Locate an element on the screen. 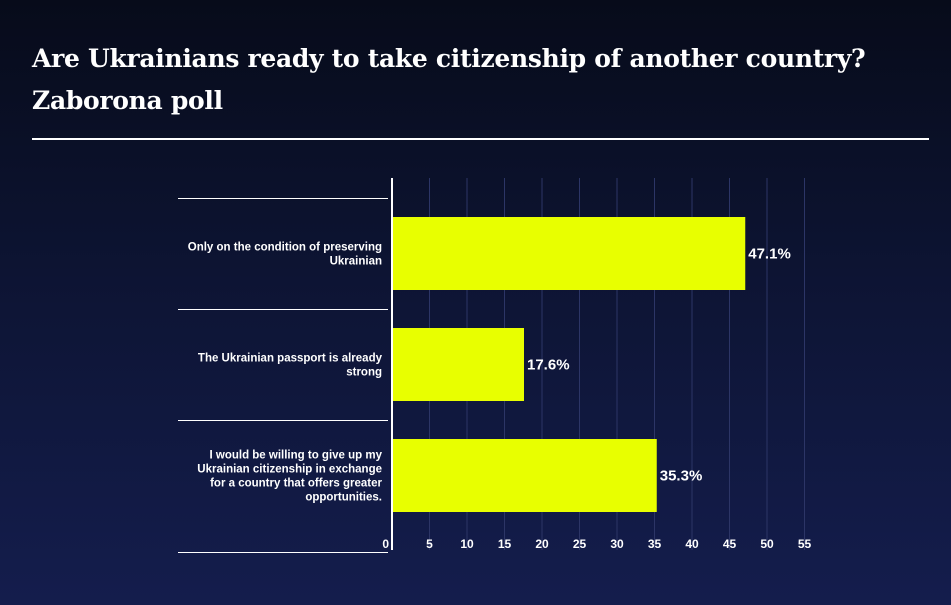  x-tick-label: 35 is located at coordinates (655, 544).